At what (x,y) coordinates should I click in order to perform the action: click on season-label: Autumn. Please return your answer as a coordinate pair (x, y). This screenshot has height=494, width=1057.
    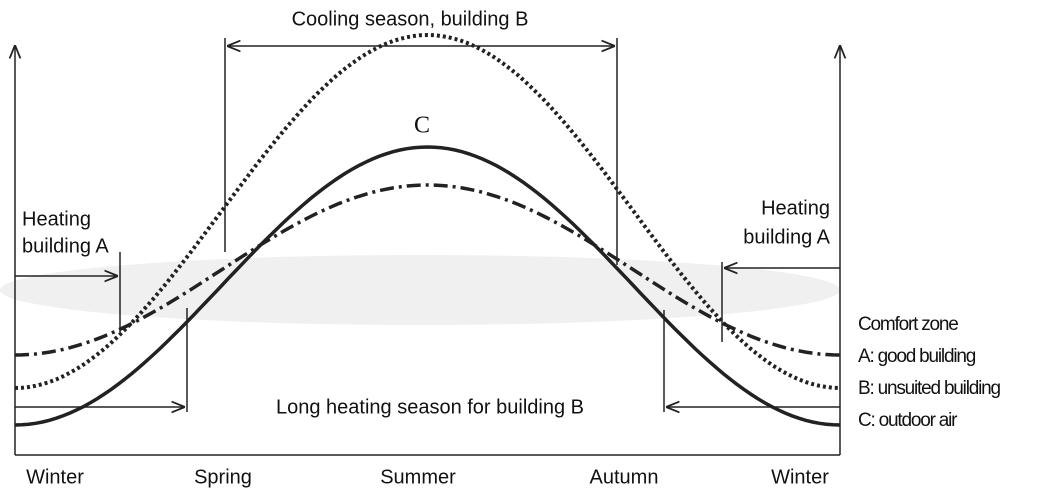
    Looking at the image, I should click on (624, 477).